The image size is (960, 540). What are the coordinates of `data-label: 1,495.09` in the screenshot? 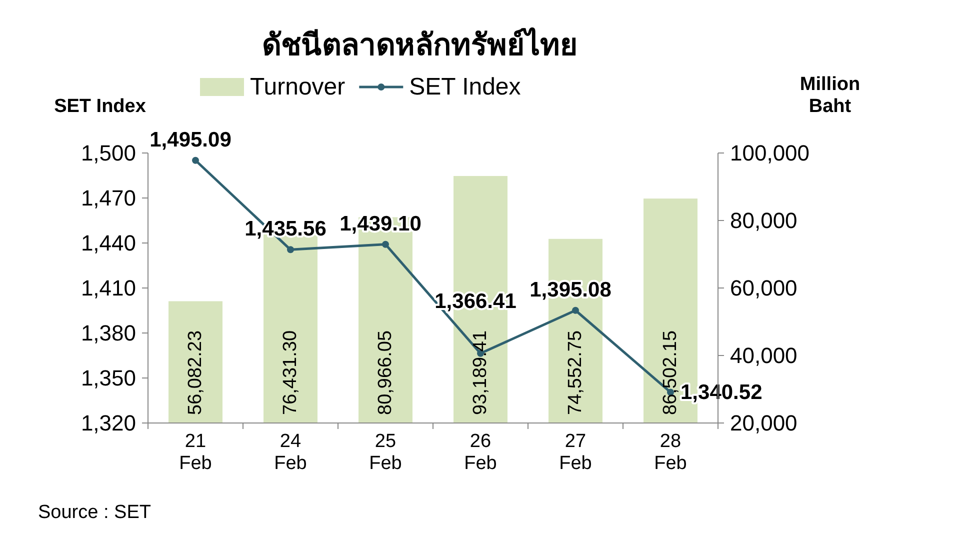 It's located at (191, 140).